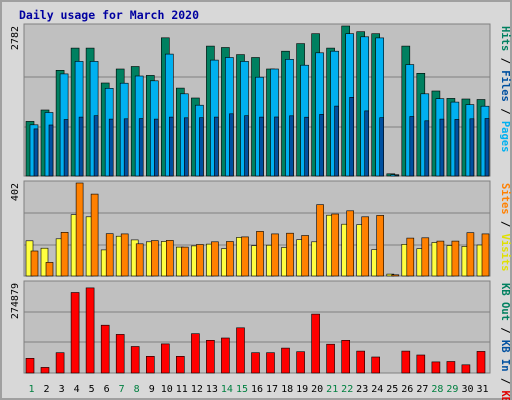  I want to click on day-label-9: 9, so click(152, 389).